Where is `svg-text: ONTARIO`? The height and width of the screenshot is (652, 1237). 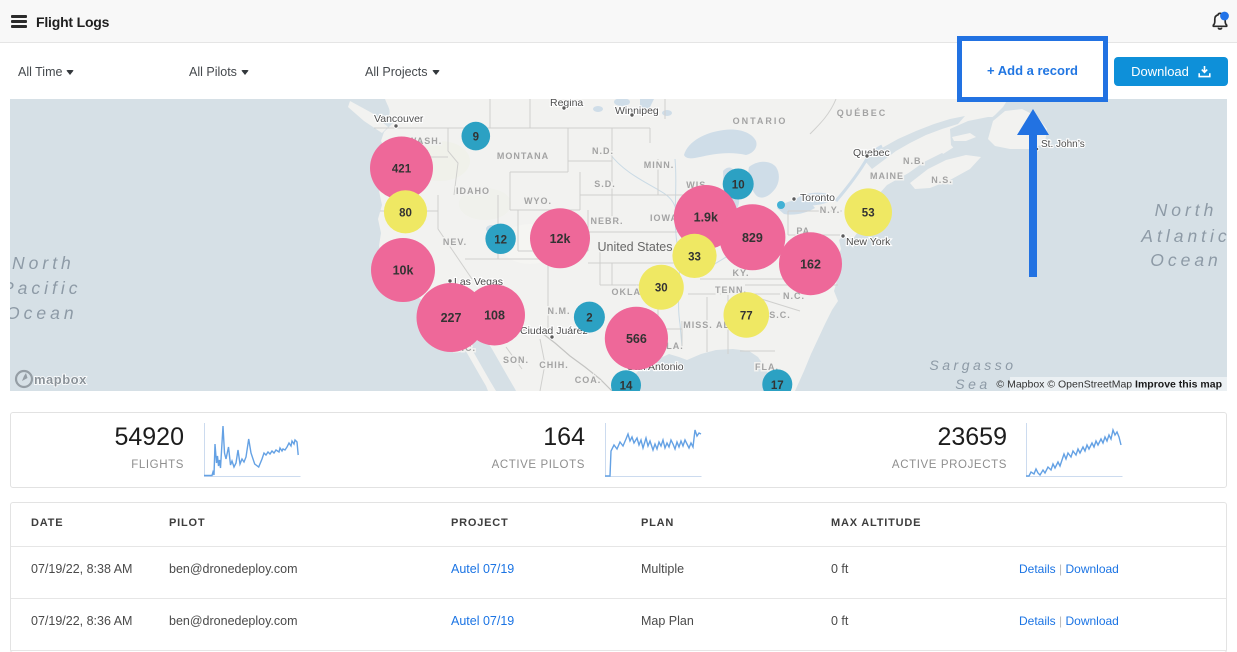
svg-text: ONTARIO is located at coordinates (760, 121).